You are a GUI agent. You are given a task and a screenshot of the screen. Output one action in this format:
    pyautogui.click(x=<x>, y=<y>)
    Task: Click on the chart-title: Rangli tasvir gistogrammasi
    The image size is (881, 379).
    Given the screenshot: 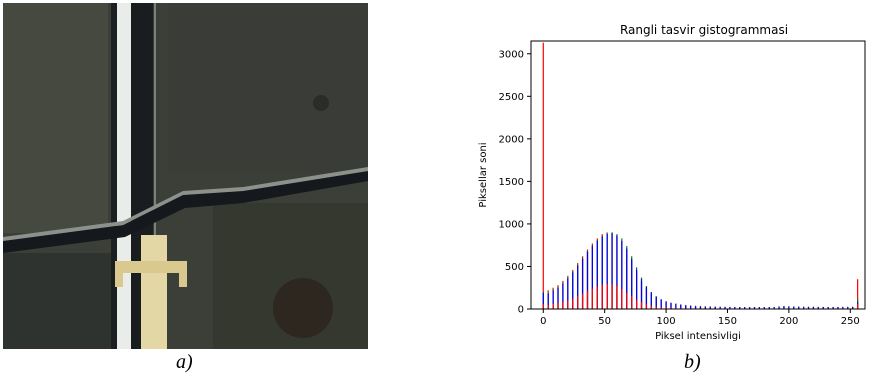 What is the action you would take?
    pyautogui.click(x=704, y=30)
    